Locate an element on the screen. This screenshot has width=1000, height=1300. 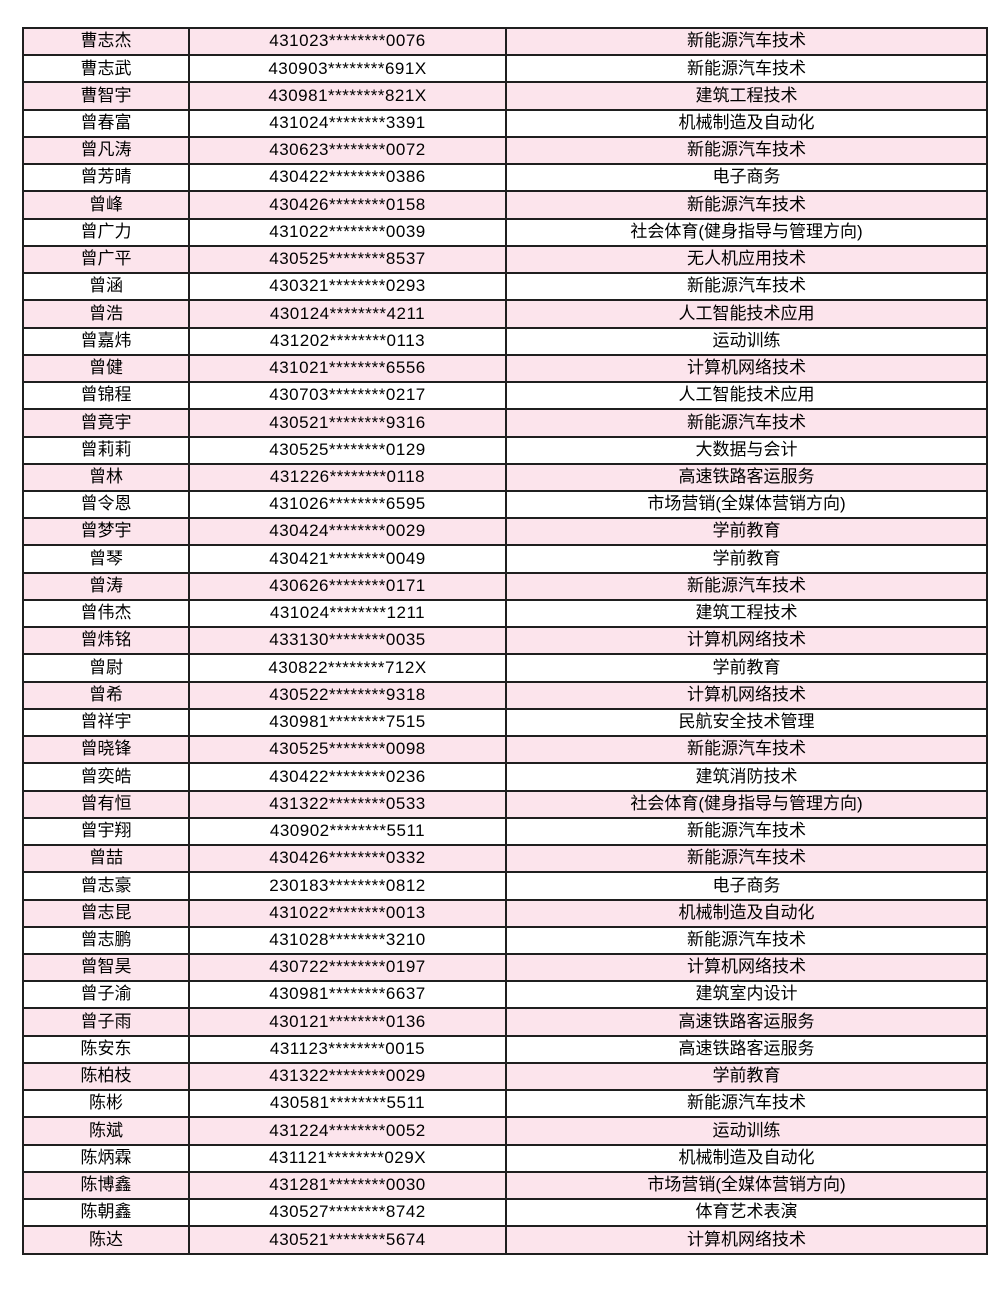
student-name: 曾莉莉 is located at coordinates (106, 450).